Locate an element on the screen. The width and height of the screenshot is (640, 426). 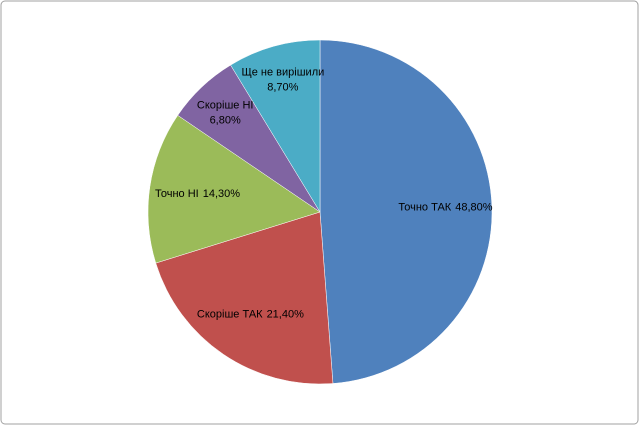
value-label: 14,30% is located at coordinates (222, 194).